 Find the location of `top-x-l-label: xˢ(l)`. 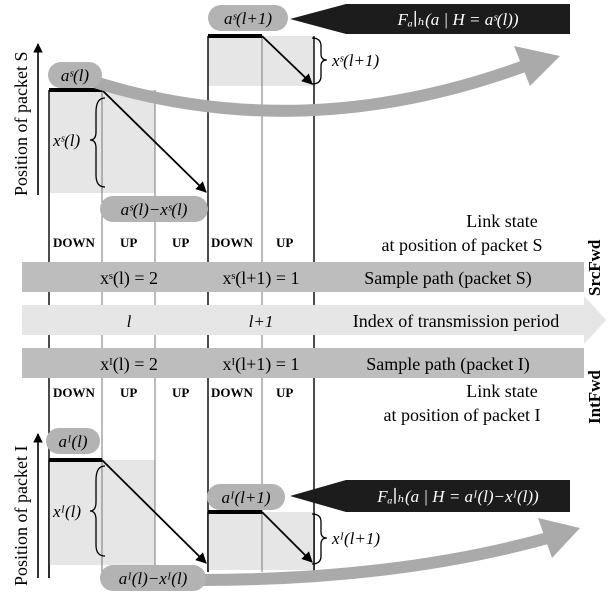

top-x-l-label: xˢ(l) is located at coordinates (66, 140).